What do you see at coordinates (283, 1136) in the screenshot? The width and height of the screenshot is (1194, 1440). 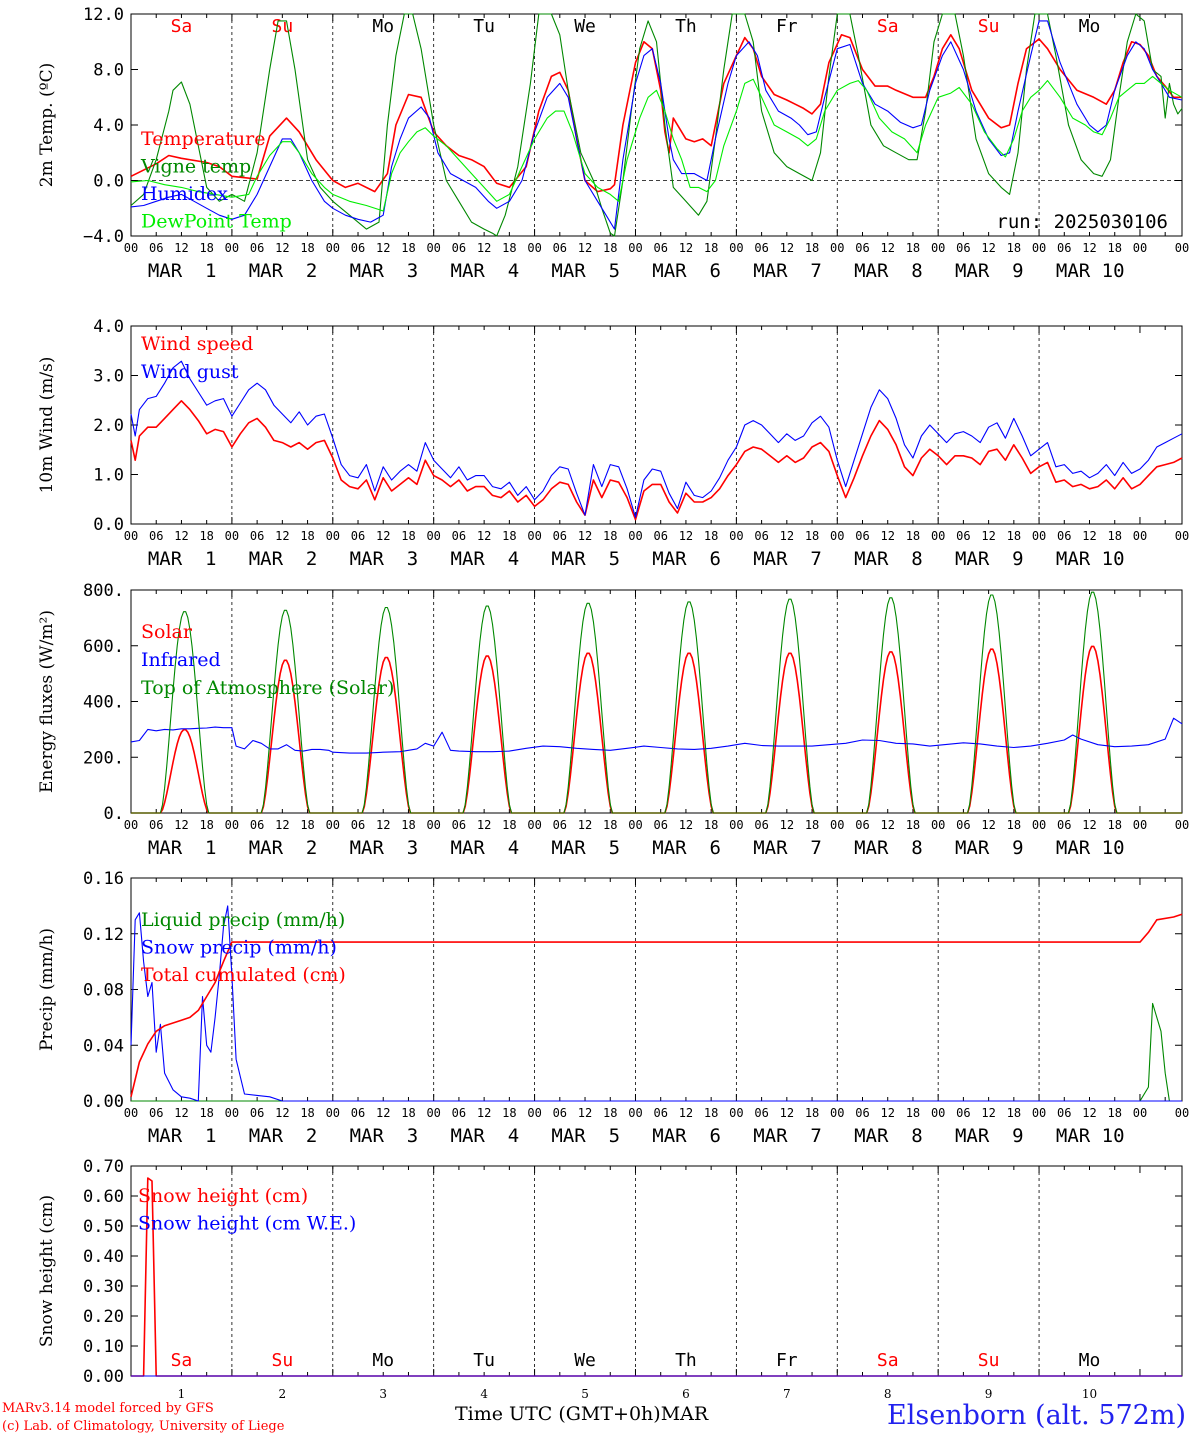 I see `date-label: MAR 2` at bounding box center [283, 1136].